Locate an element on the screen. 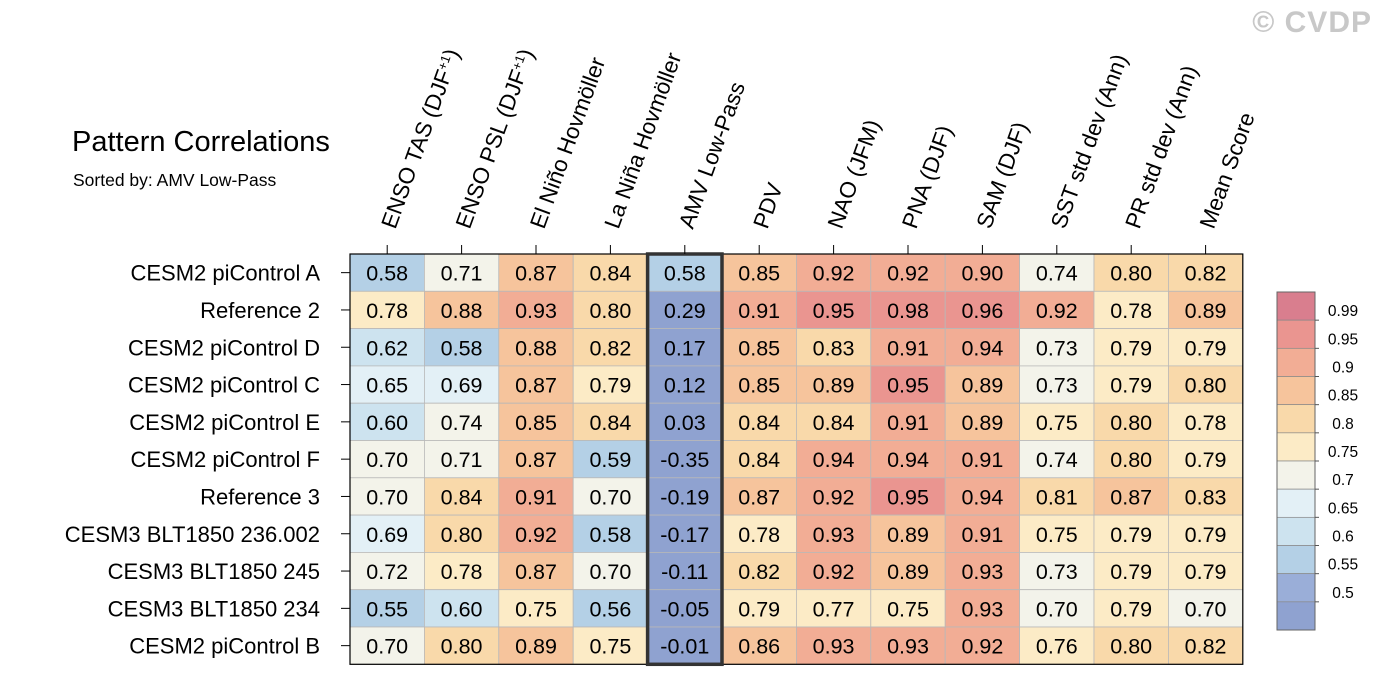  cell-value: 0.89 is located at coordinates (908, 535).